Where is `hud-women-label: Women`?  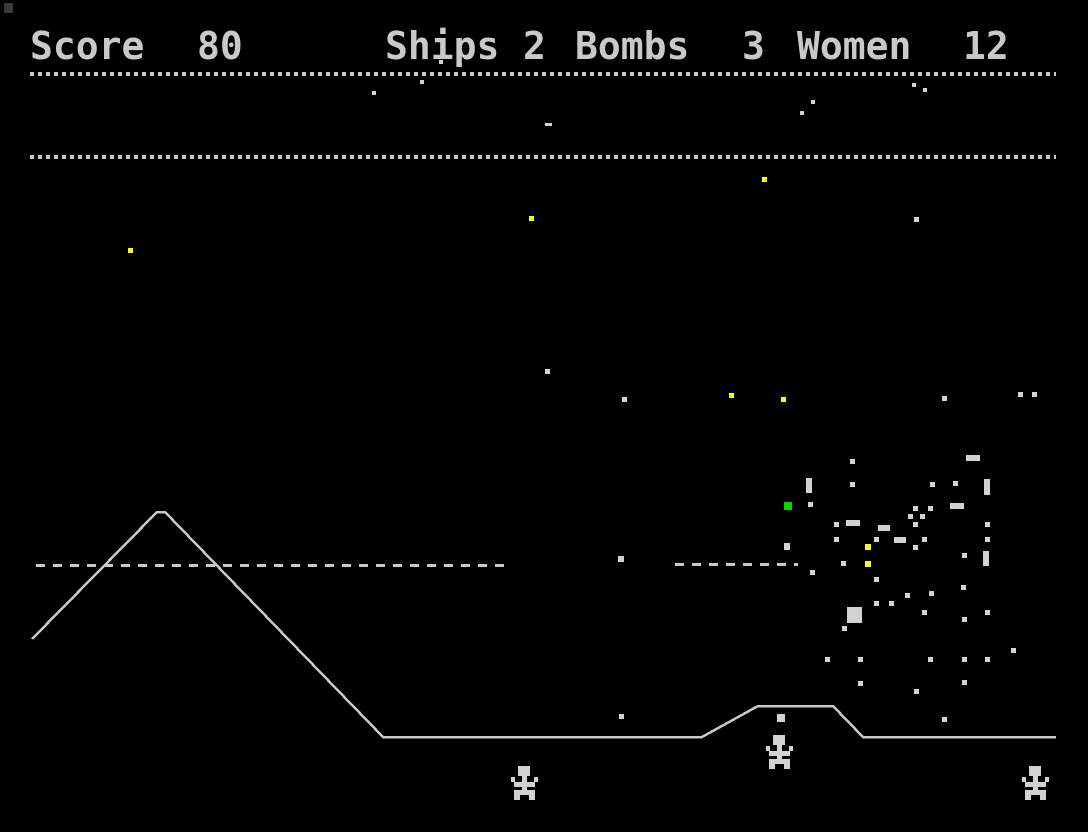
hud-women-label: Women is located at coordinates (854, 46).